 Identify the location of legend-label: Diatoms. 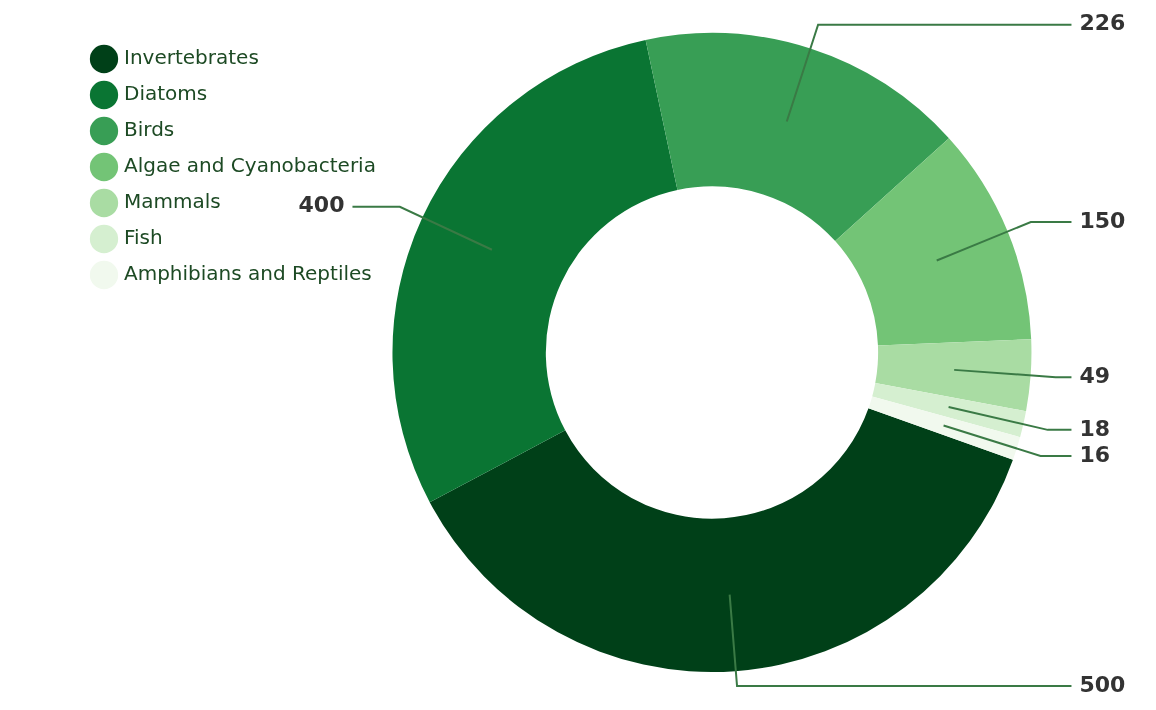
(166, 93).